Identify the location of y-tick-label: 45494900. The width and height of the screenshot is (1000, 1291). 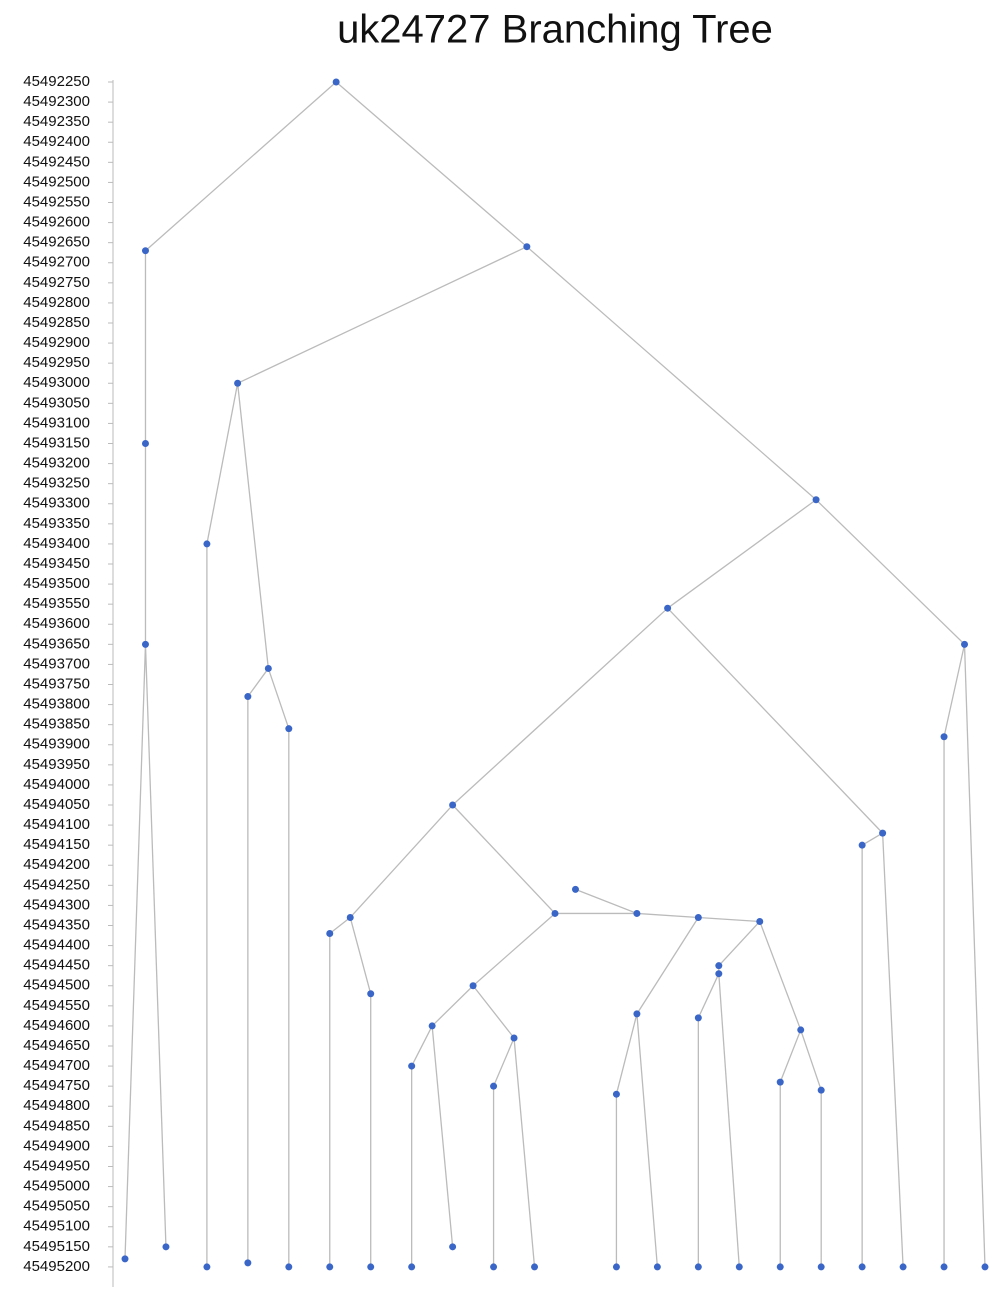
(56, 1145).